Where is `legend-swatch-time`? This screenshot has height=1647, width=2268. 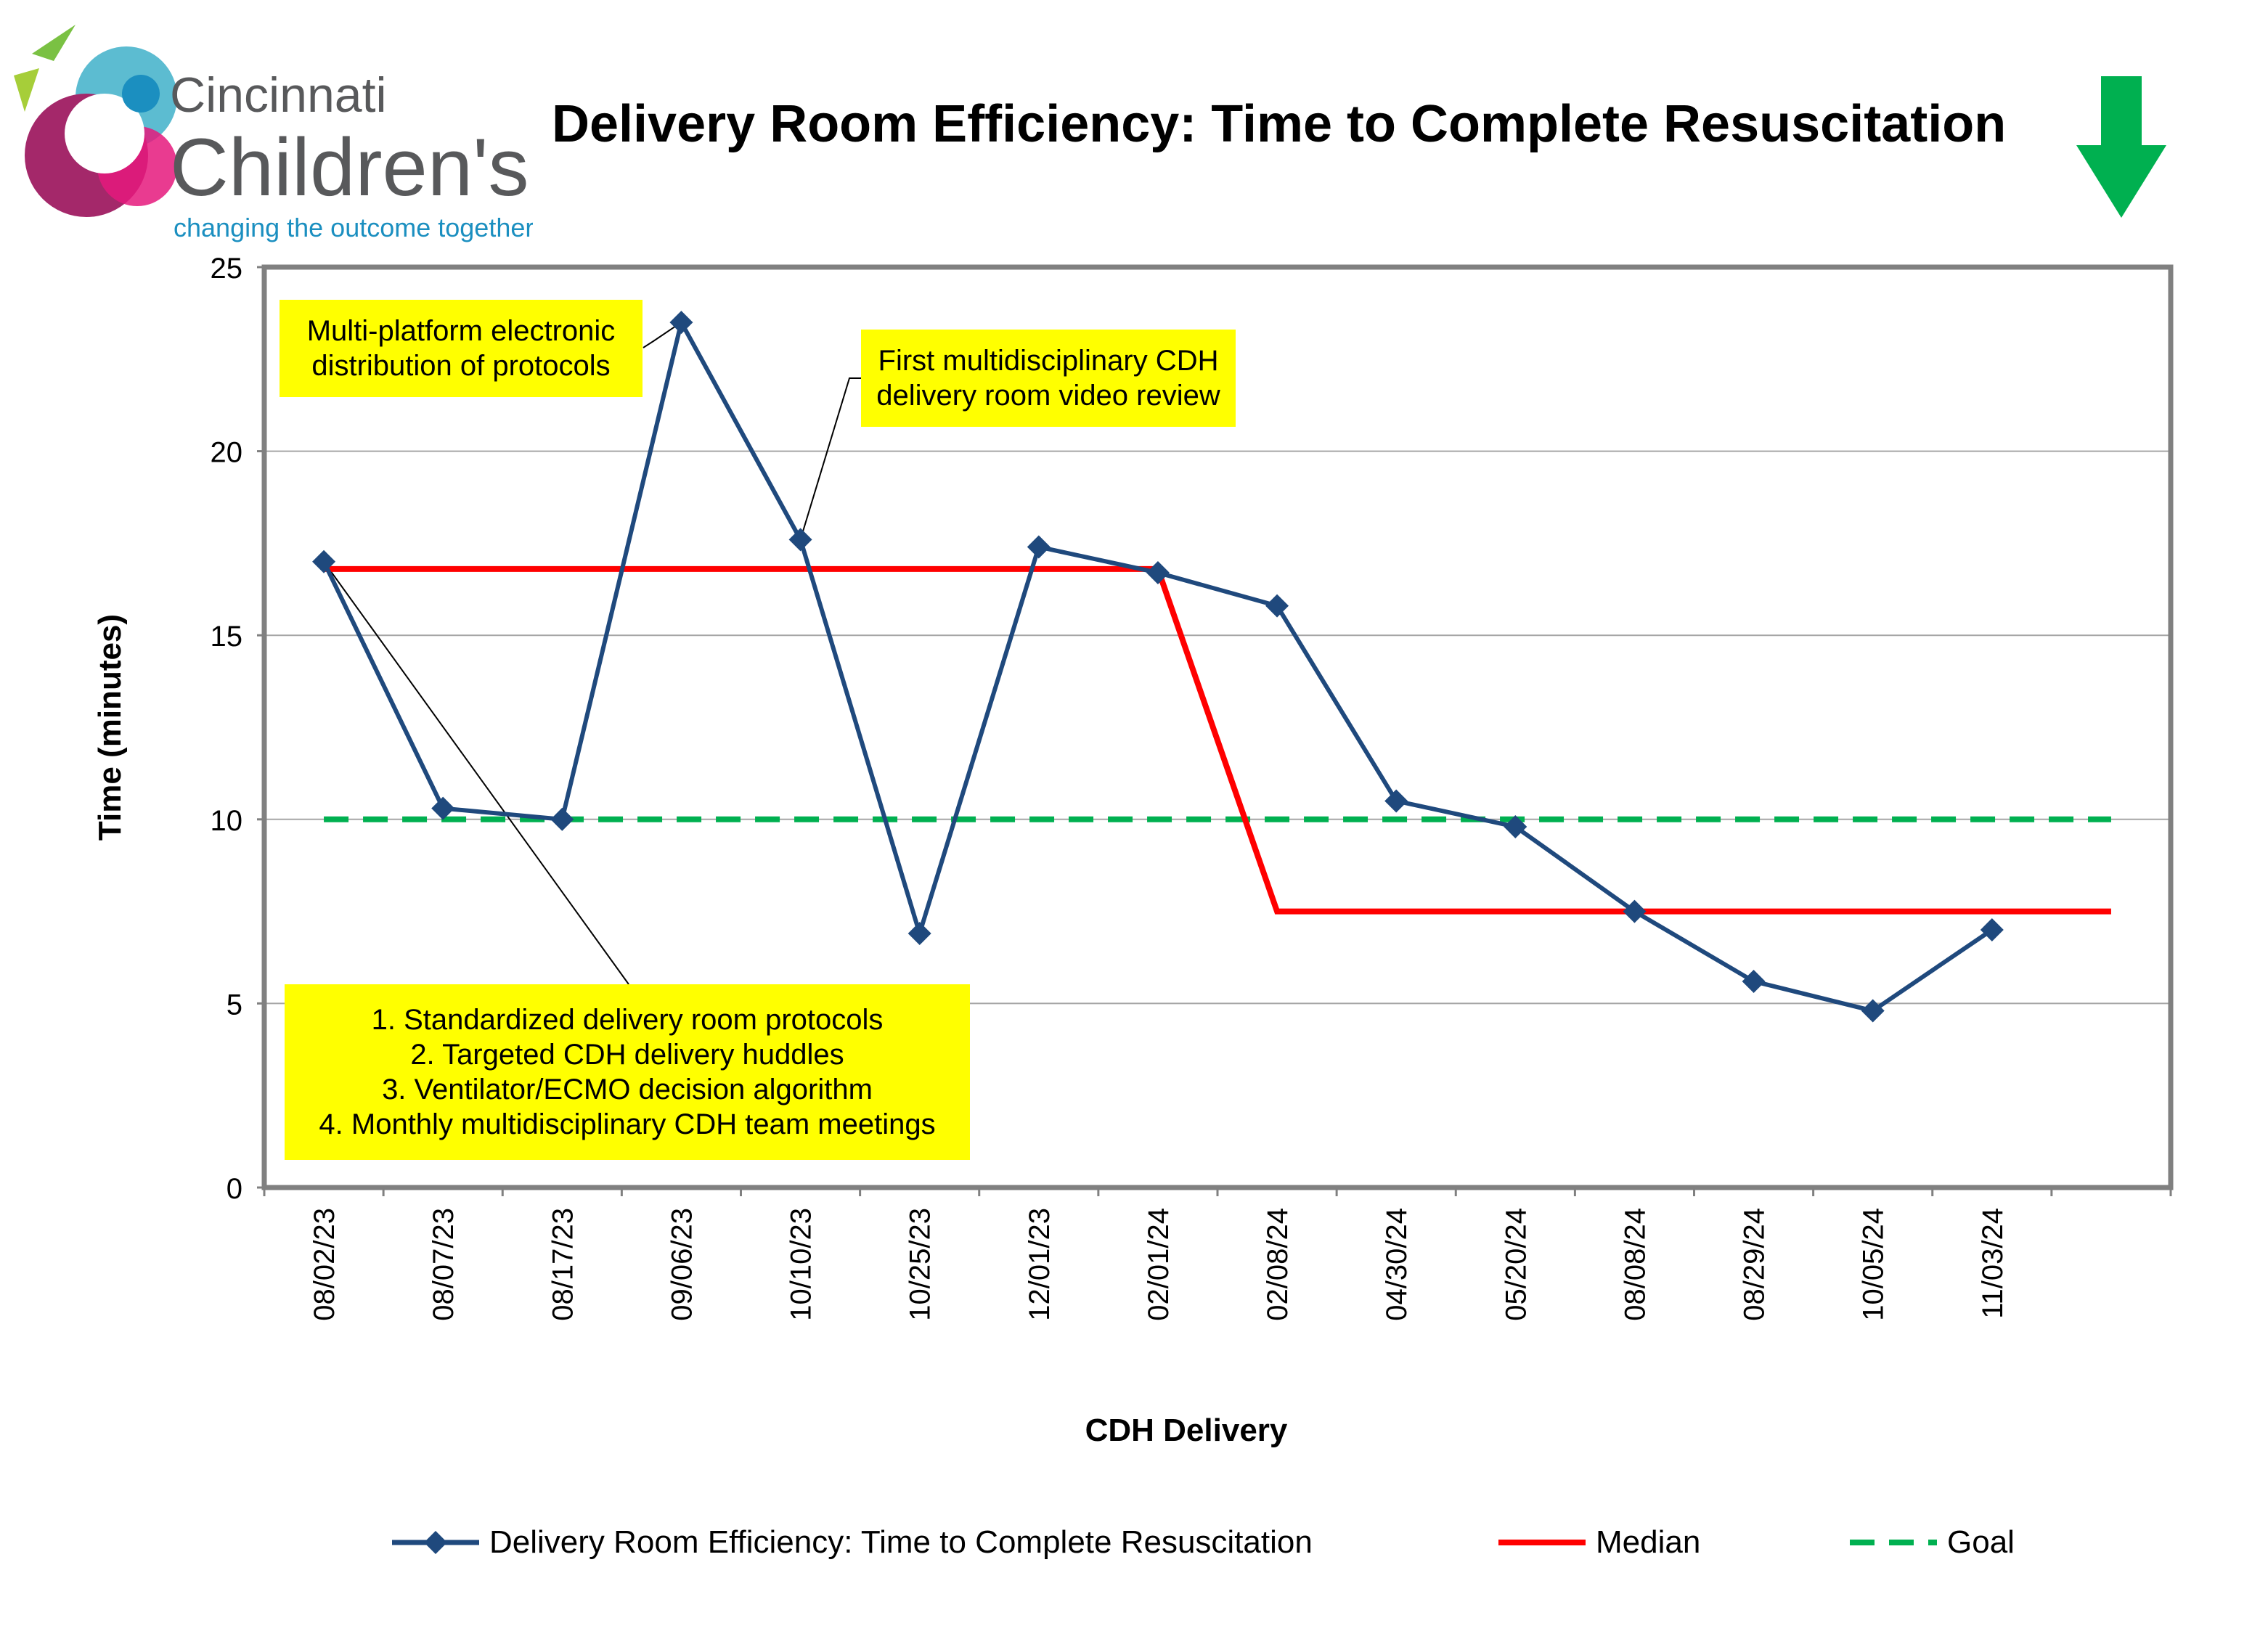 legend-swatch-time is located at coordinates (435, 1542).